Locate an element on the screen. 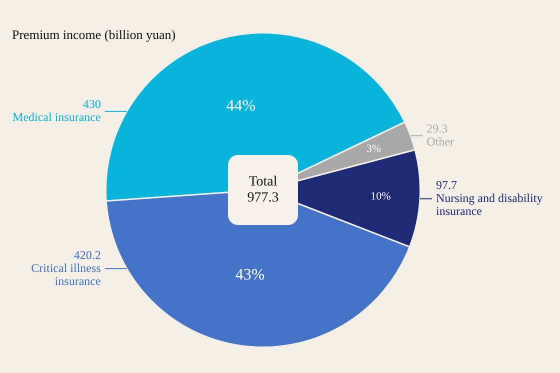 The height and width of the screenshot is (373, 560). text: 43% is located at coordinates (250, 275).